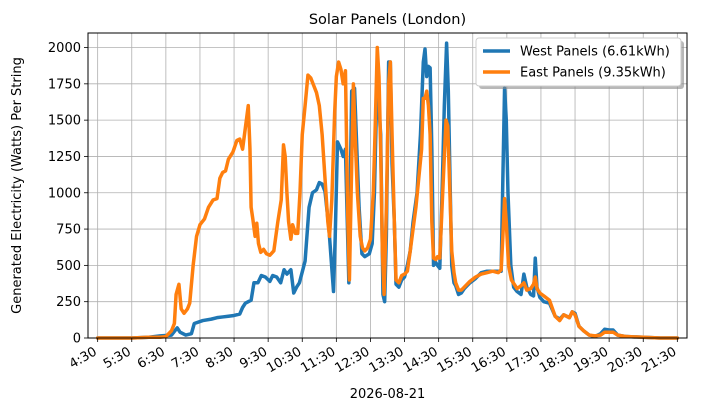 The image size is (704, 409). I want to click on y-axis-label: Generated Electricity (Watts) Per String, so click(17, 185).